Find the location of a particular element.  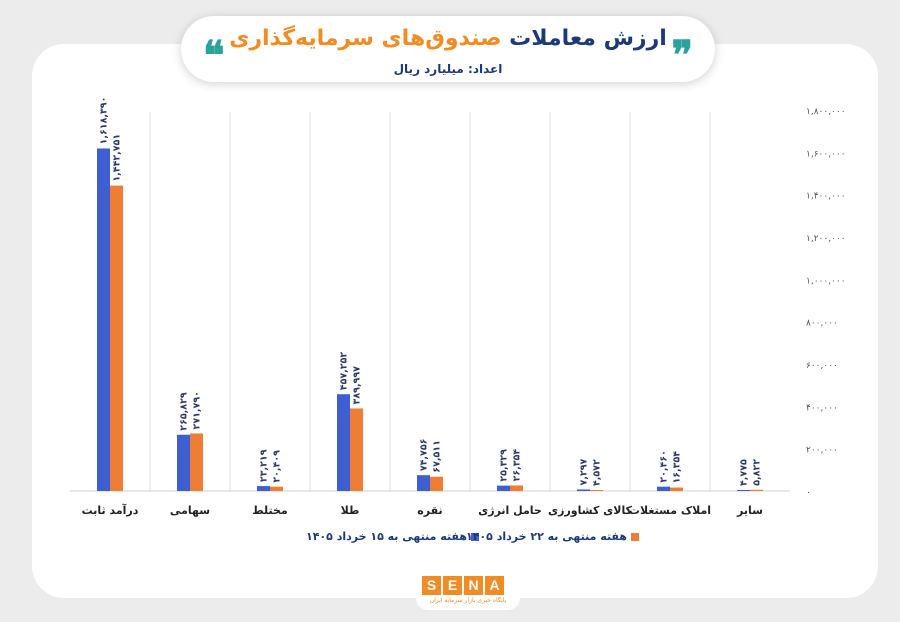

quote-left-icon: ❝ is located at coordinates (214, 55).